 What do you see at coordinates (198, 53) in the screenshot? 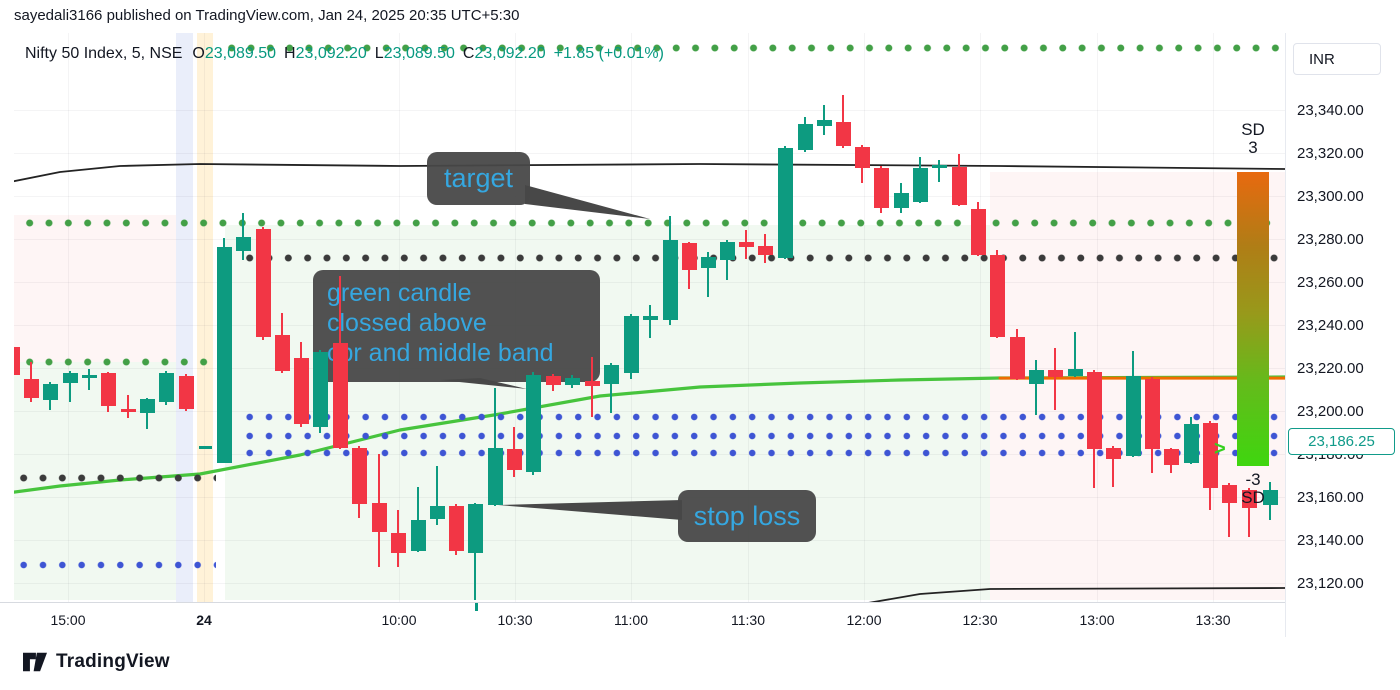
I see `legend-ohlc-key: O` at bounding box center [198, 53].